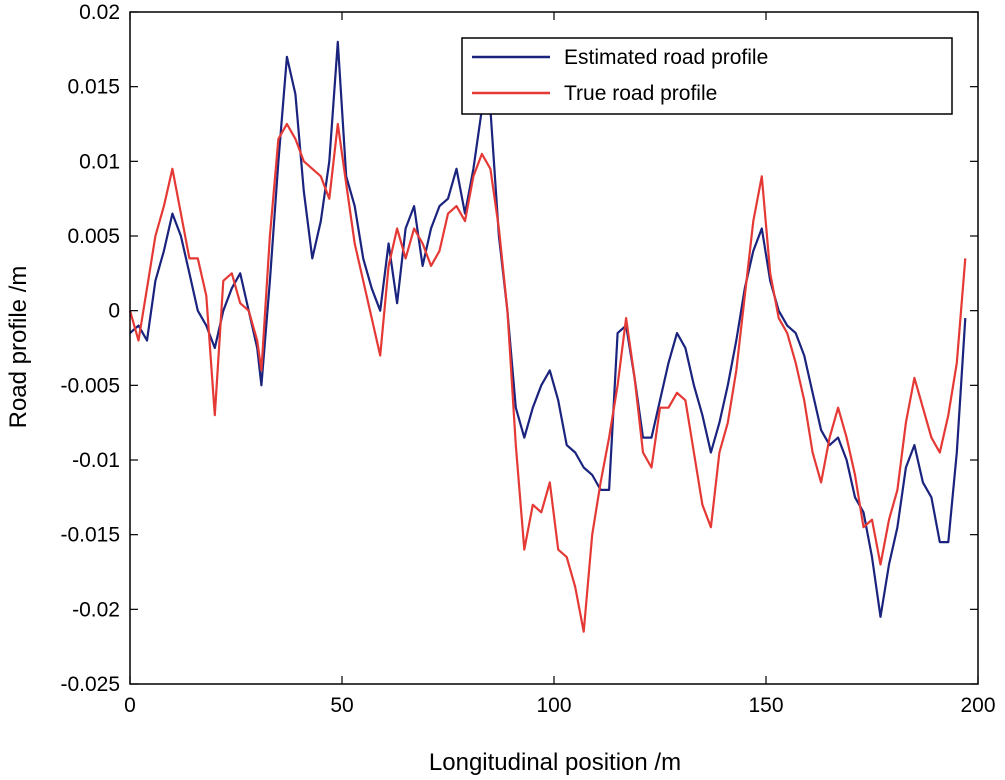 This screenshot has width=1005, height=780. I want to click on y-tick-label: -0.005, so click(90, 385).